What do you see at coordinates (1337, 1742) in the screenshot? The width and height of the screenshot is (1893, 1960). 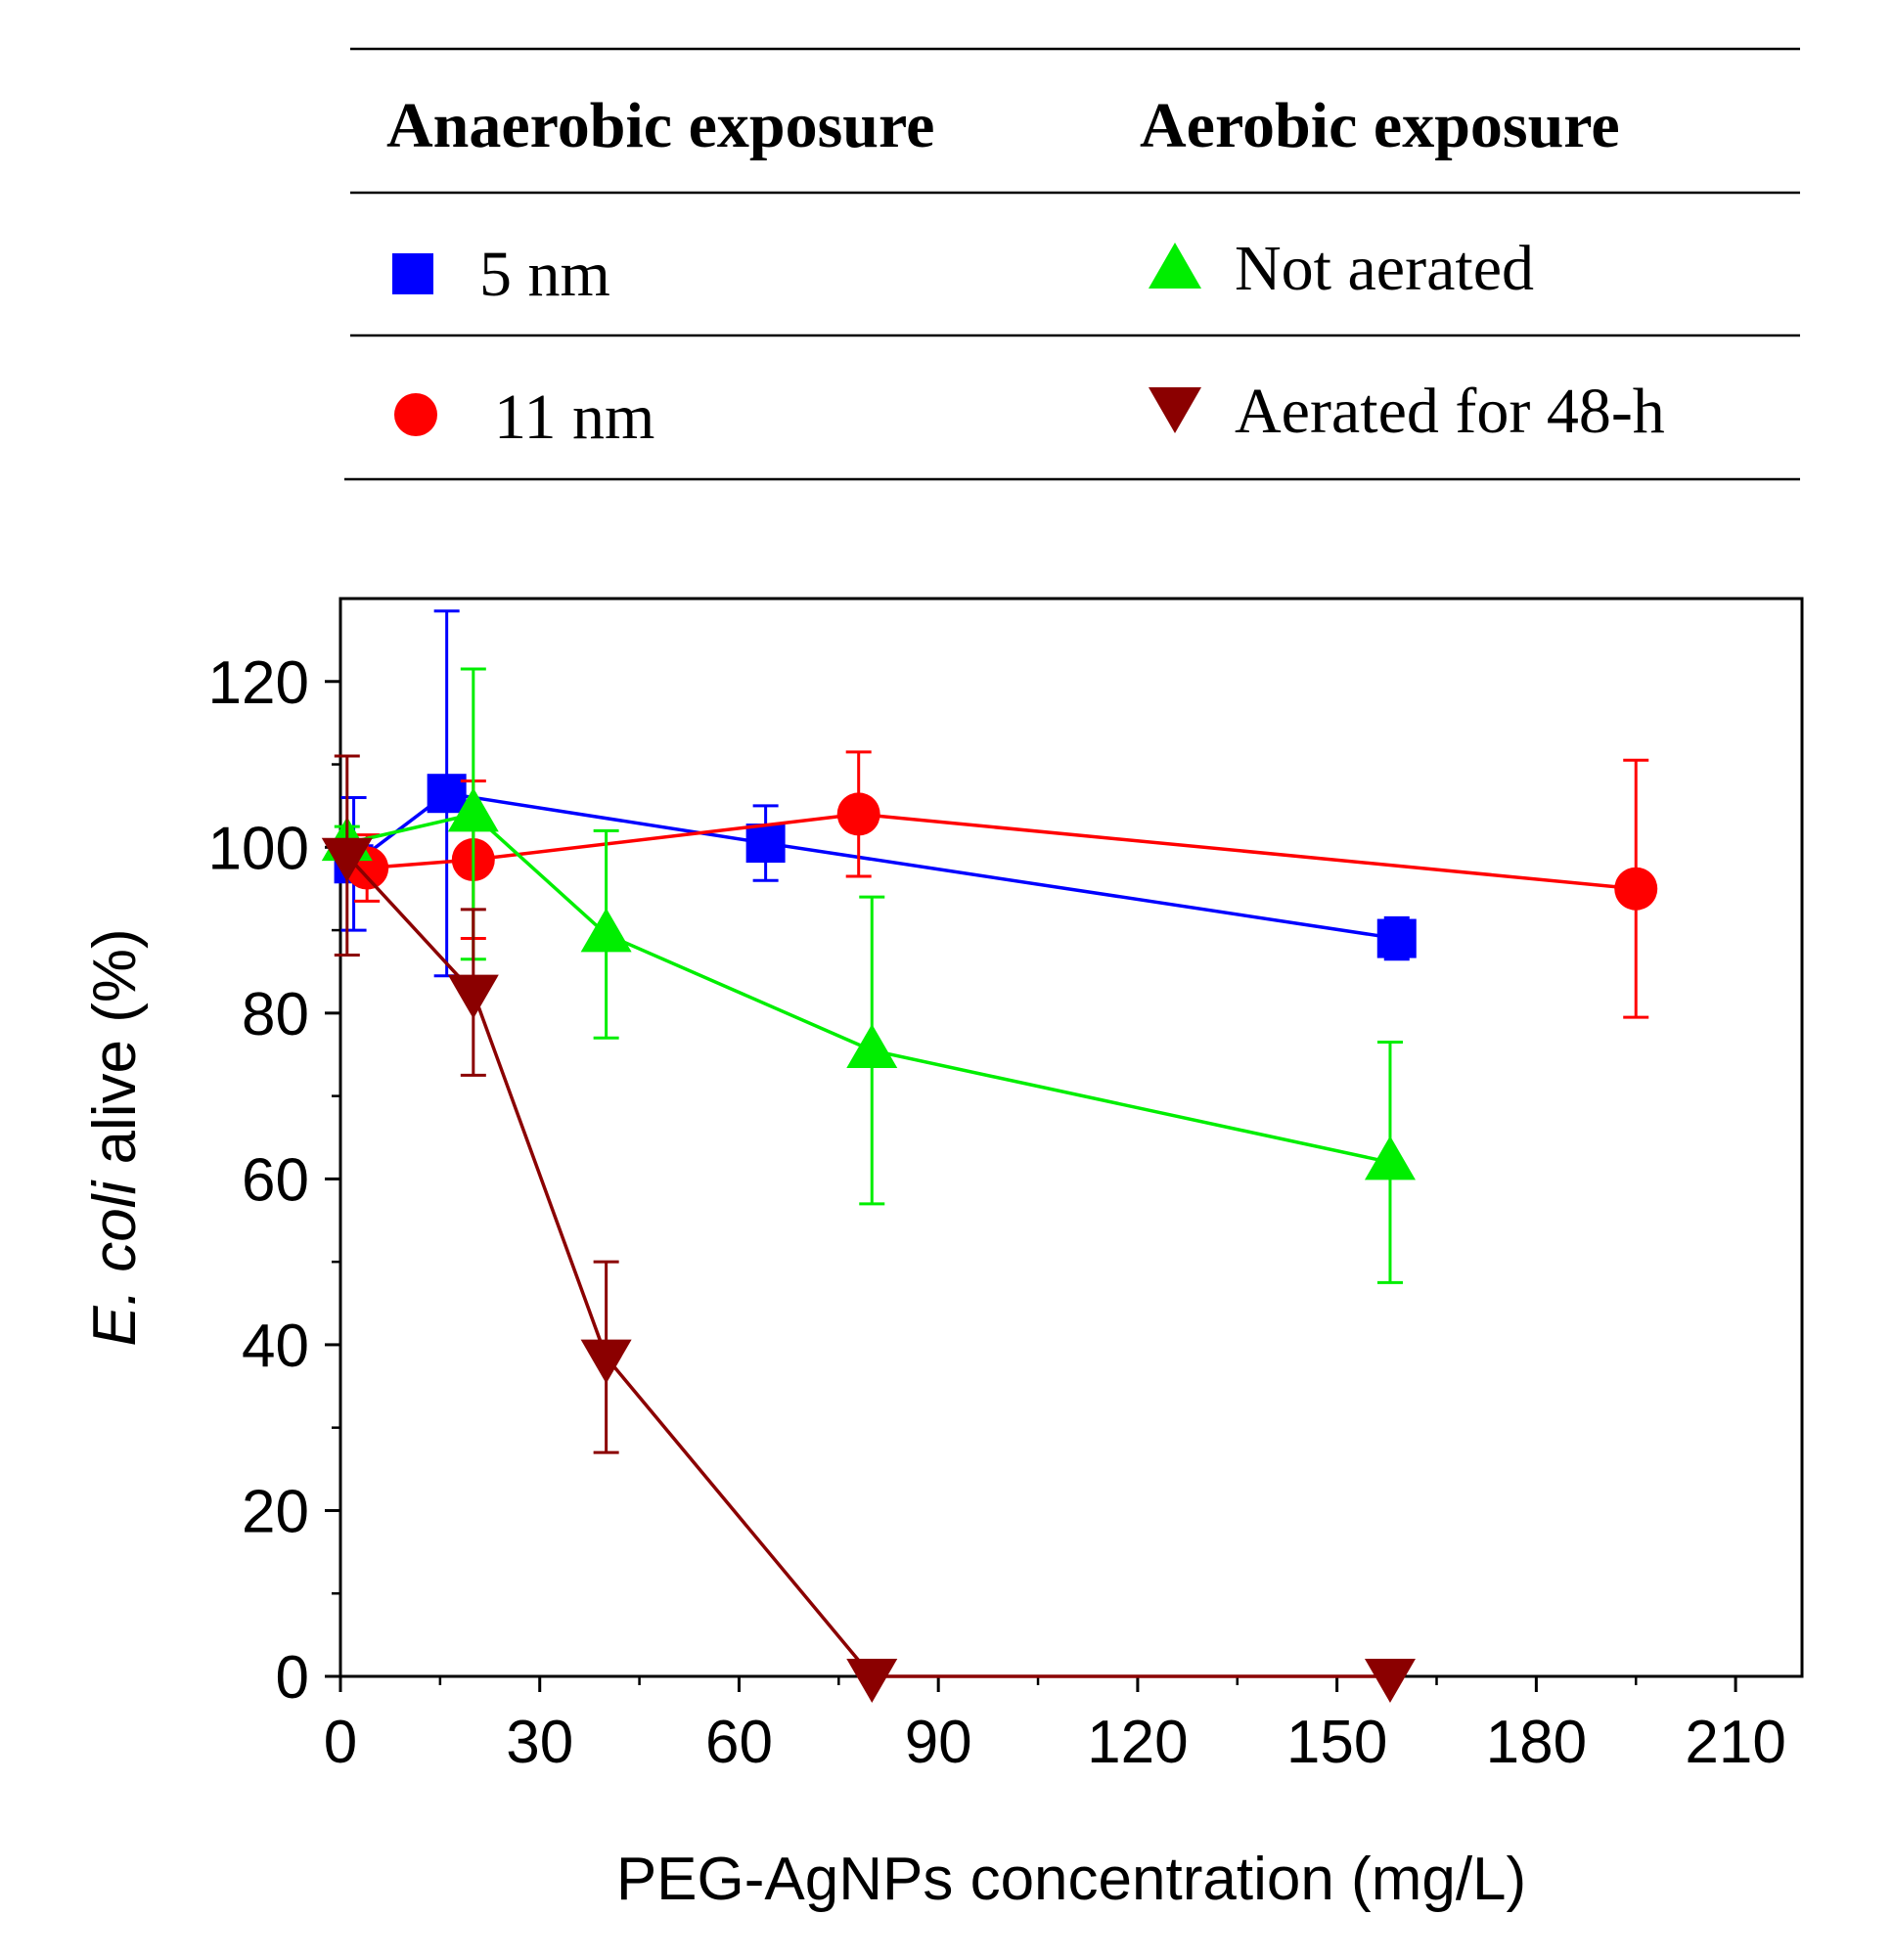 I see `x-tick-label-150: 150` at bounding box center [1337, 1742].